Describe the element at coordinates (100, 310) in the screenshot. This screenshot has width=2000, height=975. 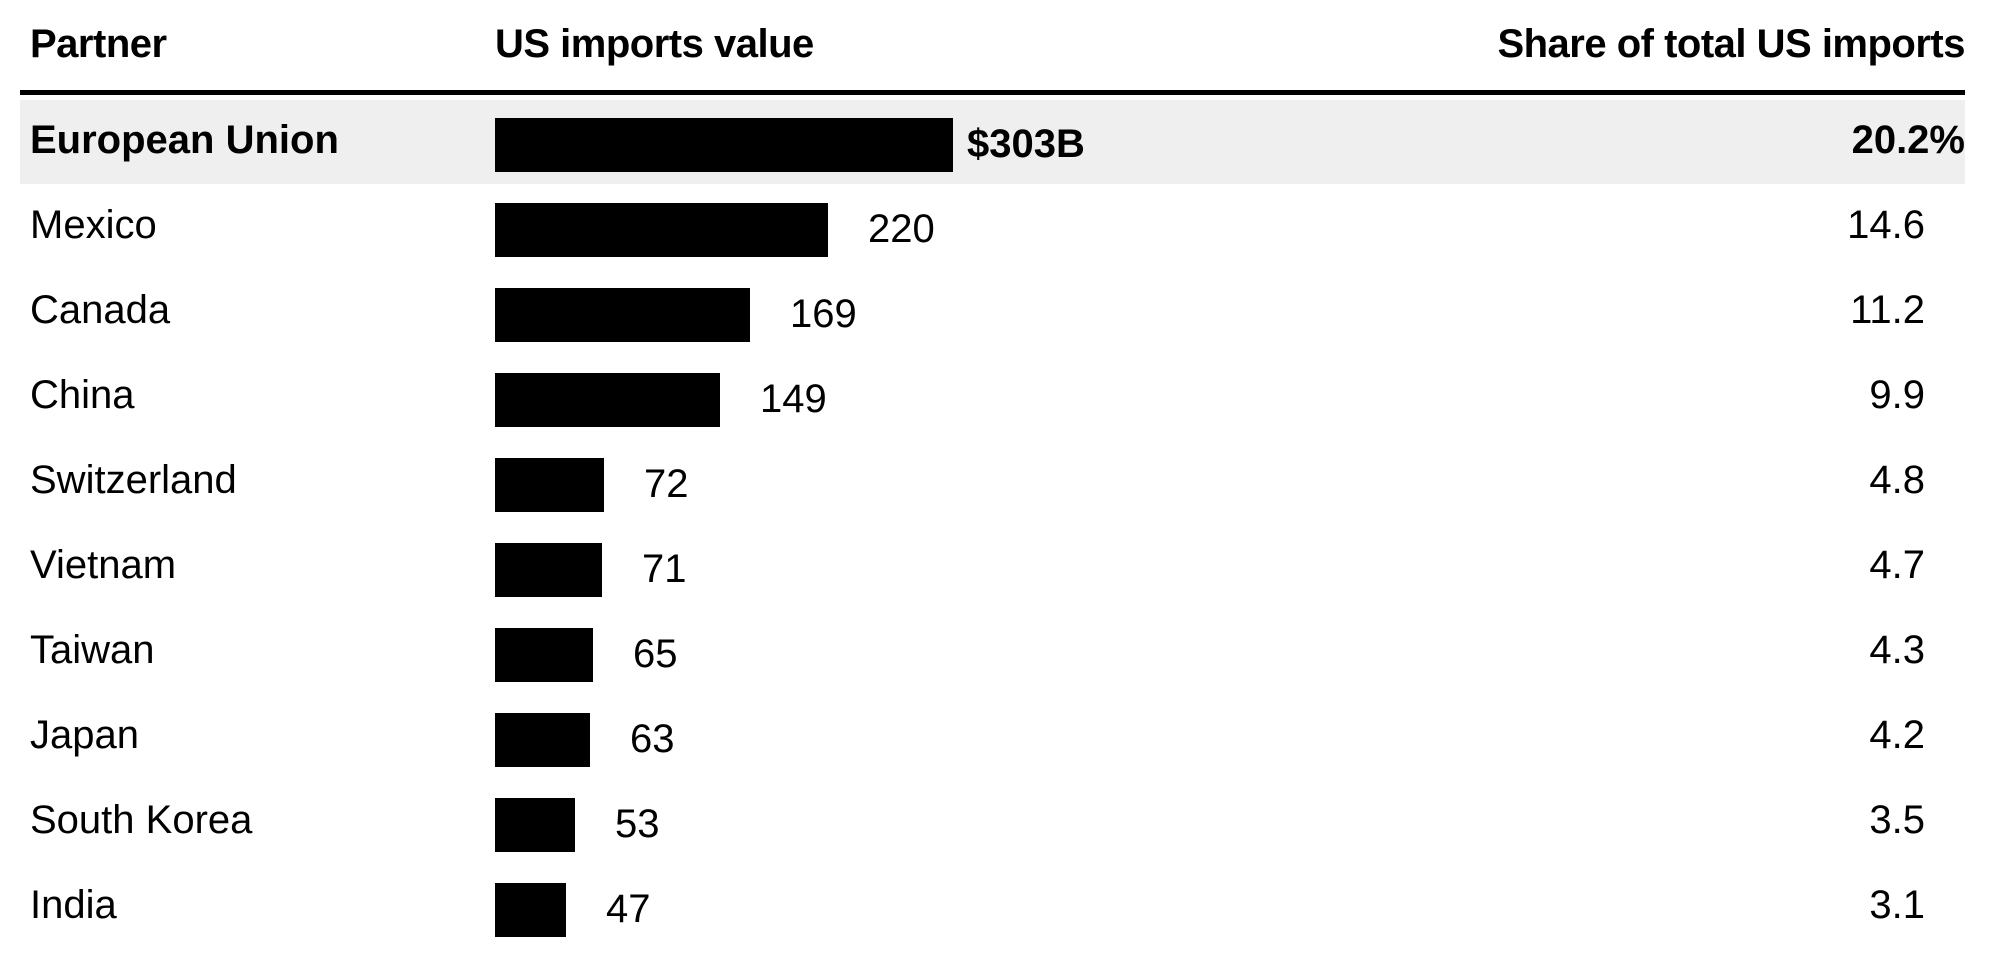
I see `partner-name: Canada` at that location.